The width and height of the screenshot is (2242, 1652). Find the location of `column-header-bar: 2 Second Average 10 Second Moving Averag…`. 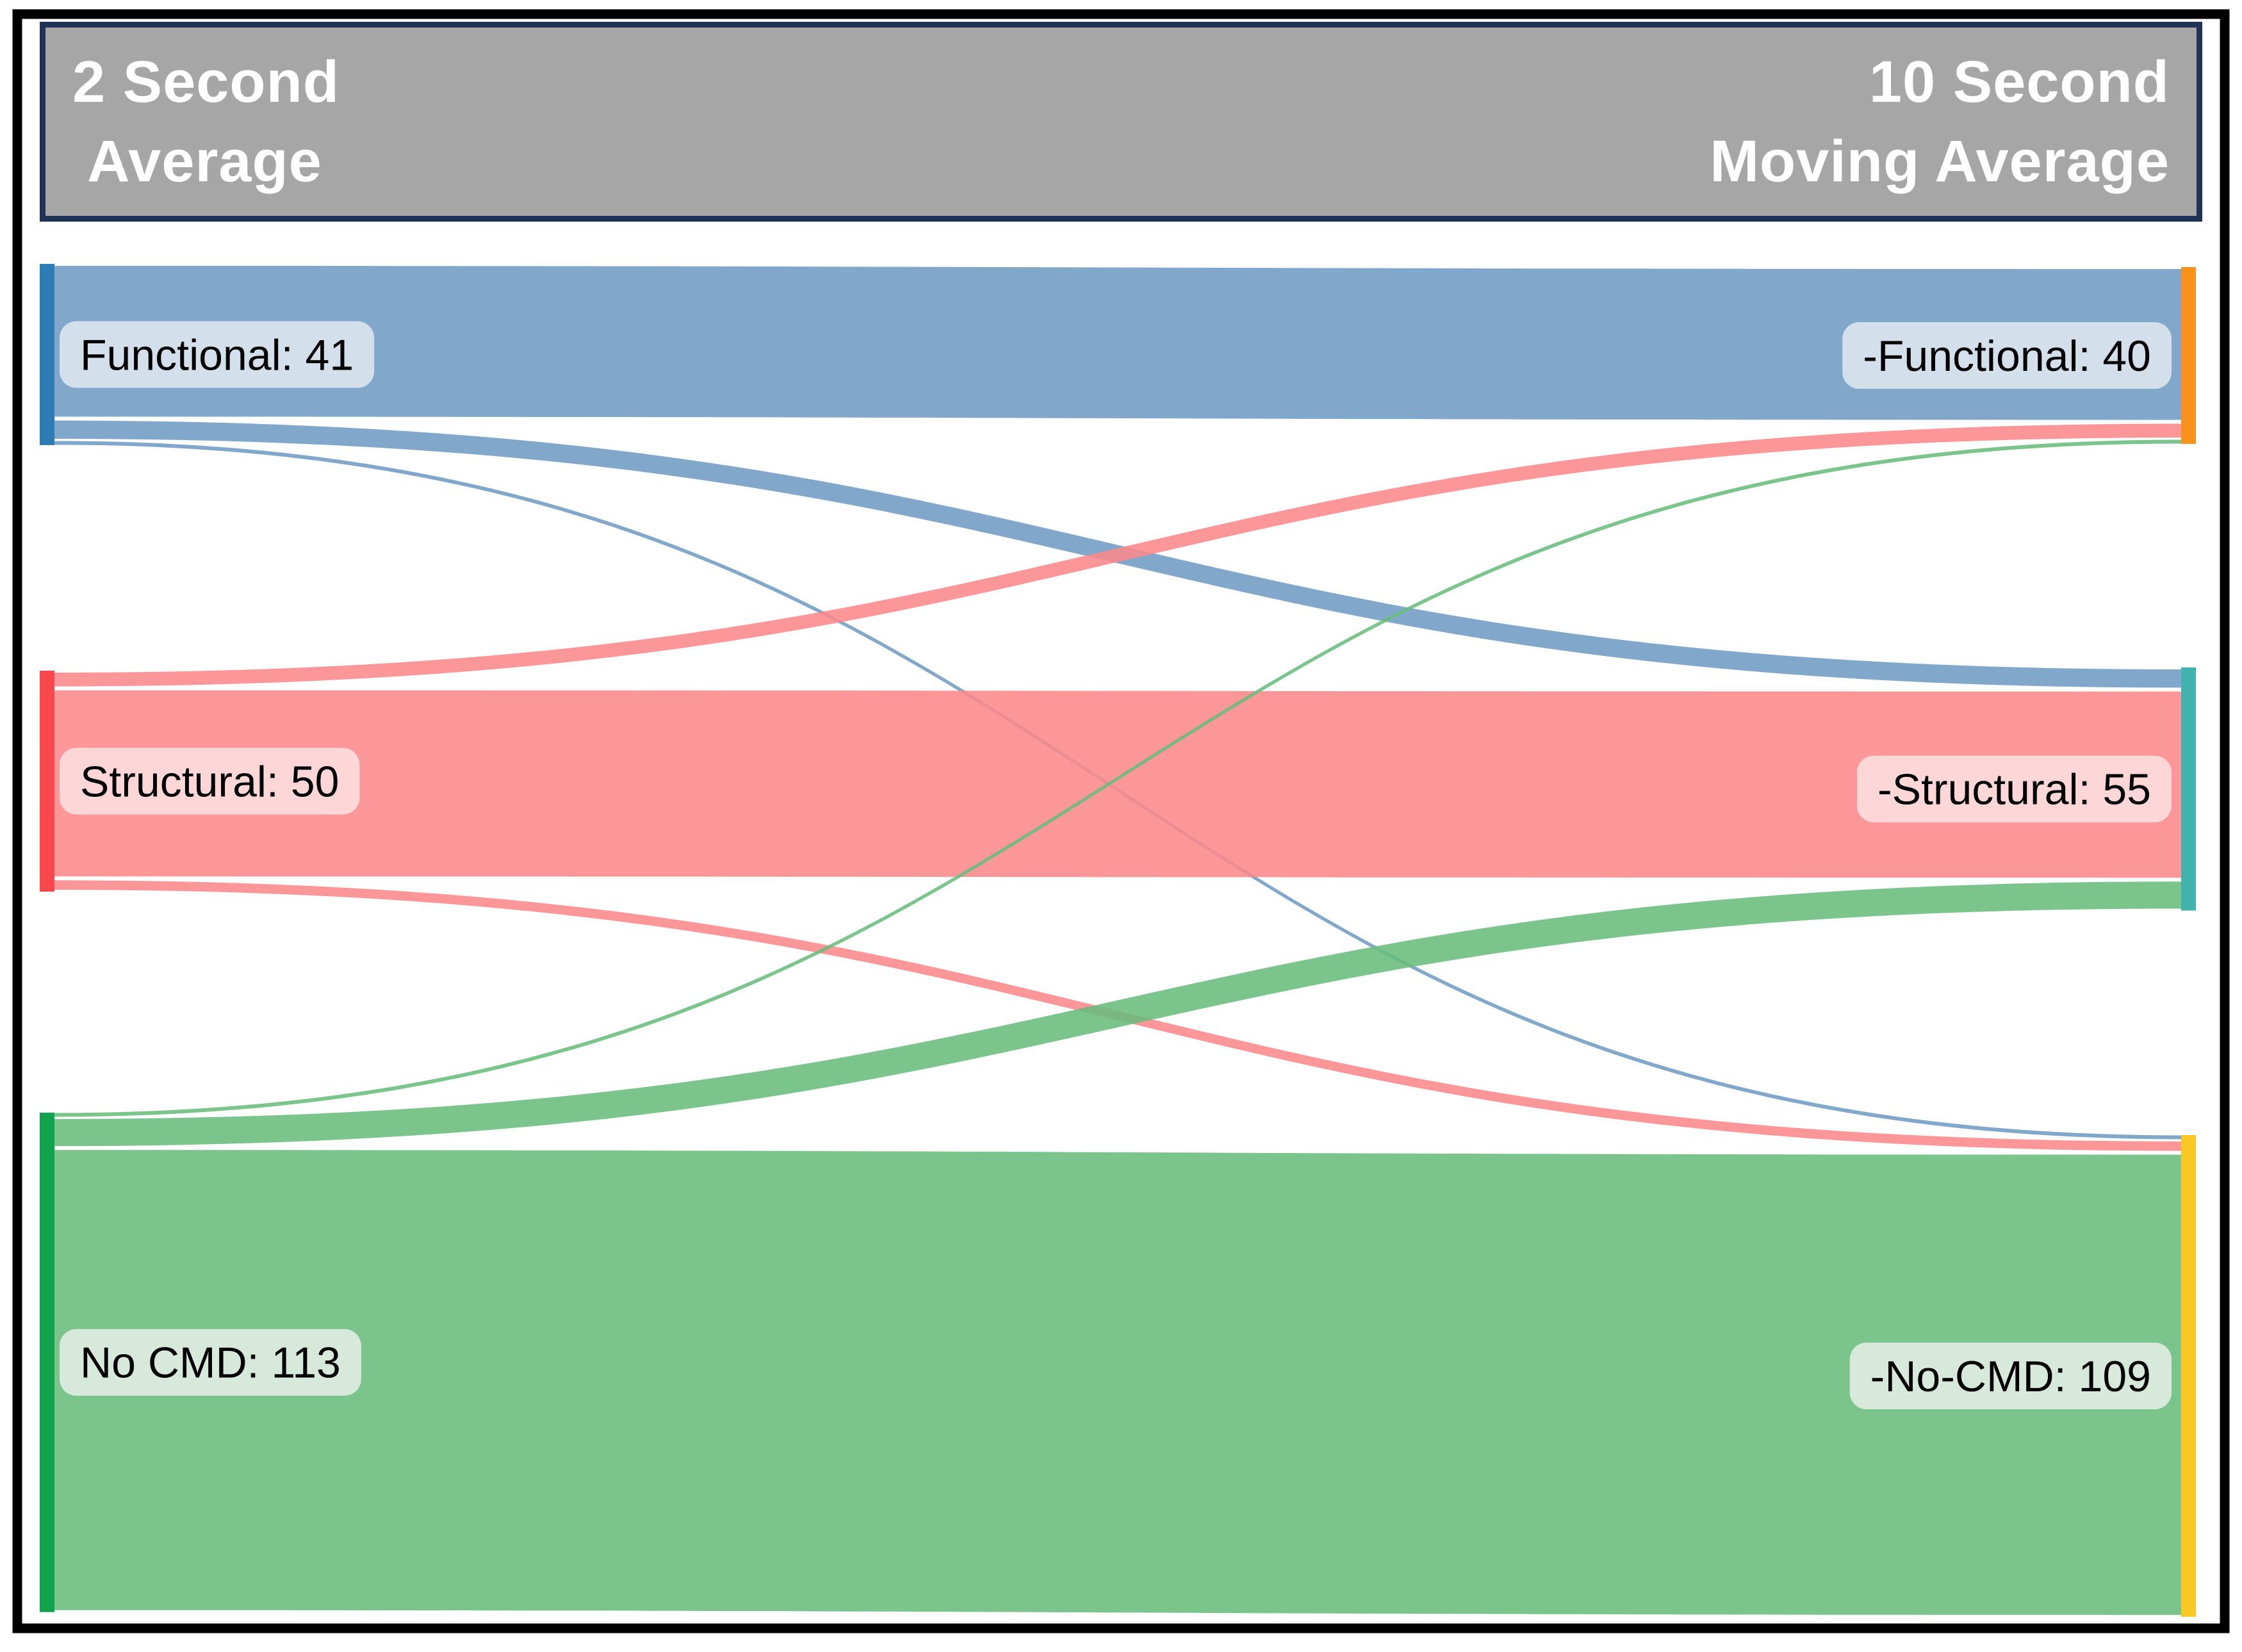

column-header-bar: 2 Second Average 10 Second Moving Averag… is located at coordinates (1121, 122).